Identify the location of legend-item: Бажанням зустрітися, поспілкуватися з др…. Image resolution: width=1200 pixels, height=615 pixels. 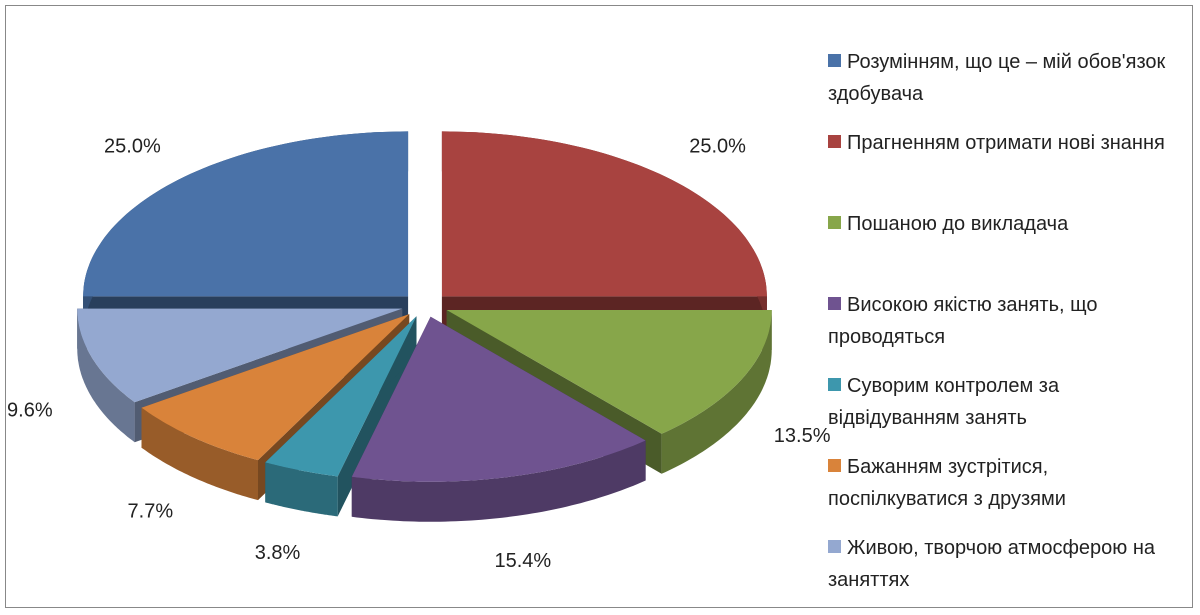
(1010, 483).